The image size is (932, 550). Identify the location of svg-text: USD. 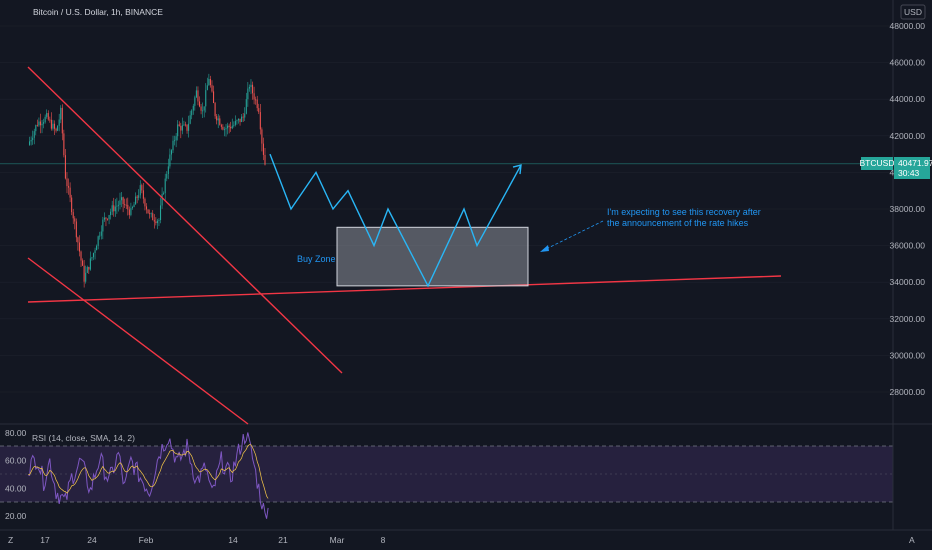
(913, 12).